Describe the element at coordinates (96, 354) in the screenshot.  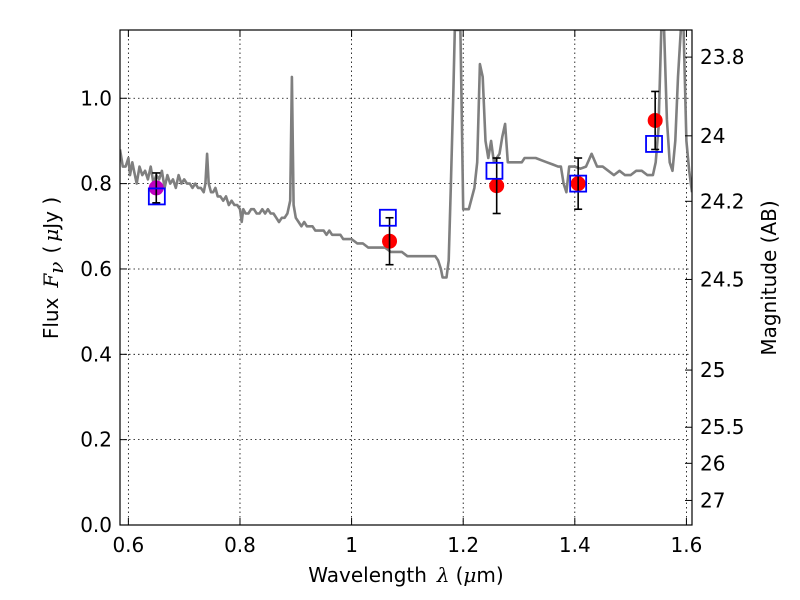
I see `y-tick-label: 0.4` at that location.